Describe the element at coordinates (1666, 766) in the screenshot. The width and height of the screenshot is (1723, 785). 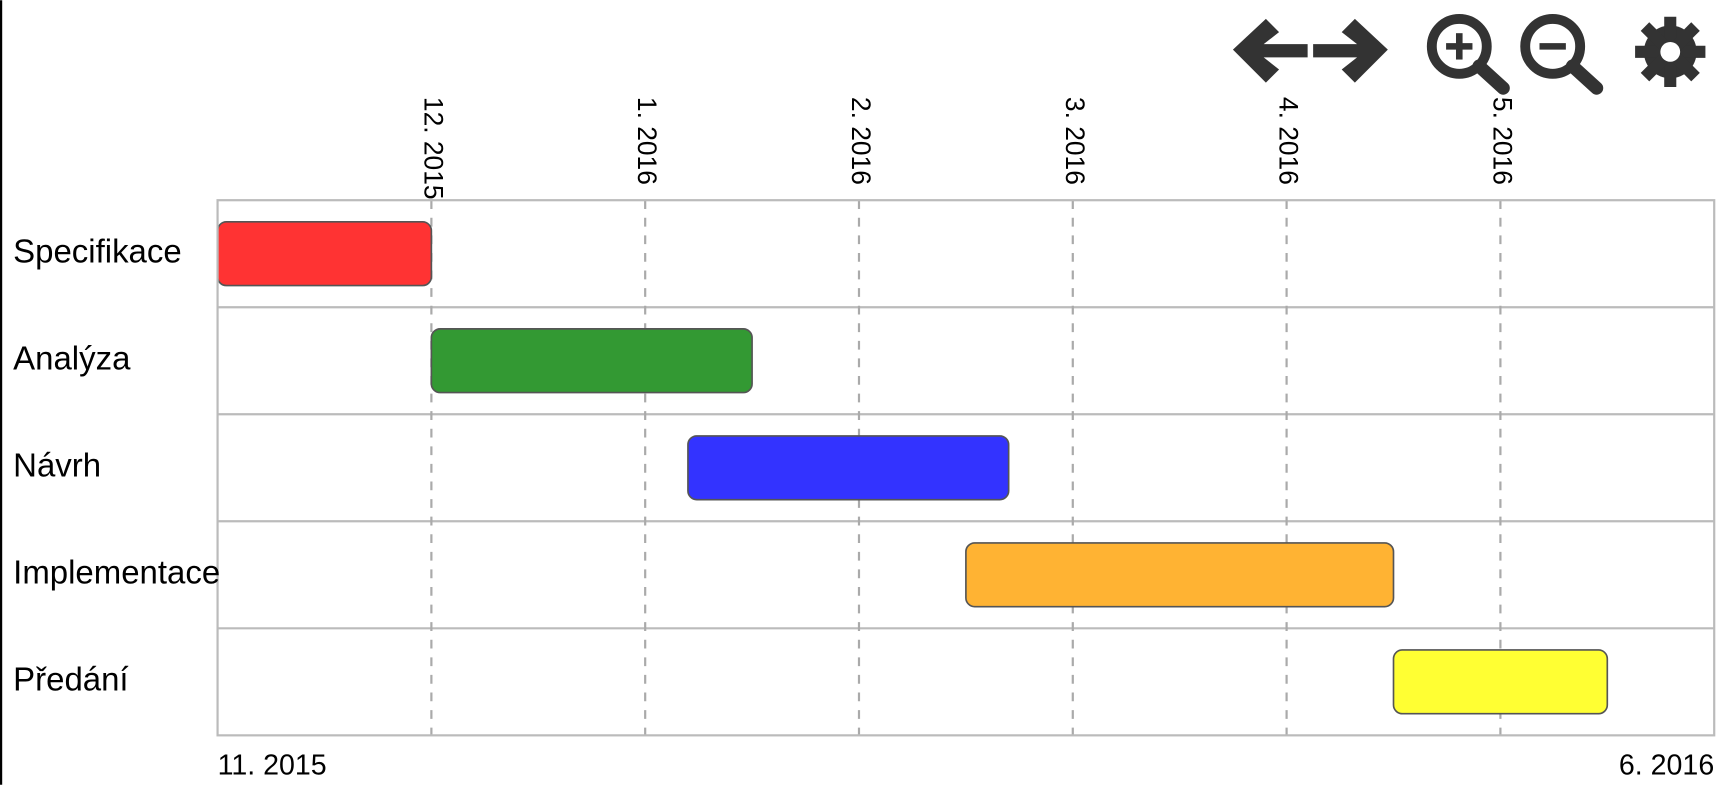
I see `x-axis-end-label: 6. 2016` at that location.